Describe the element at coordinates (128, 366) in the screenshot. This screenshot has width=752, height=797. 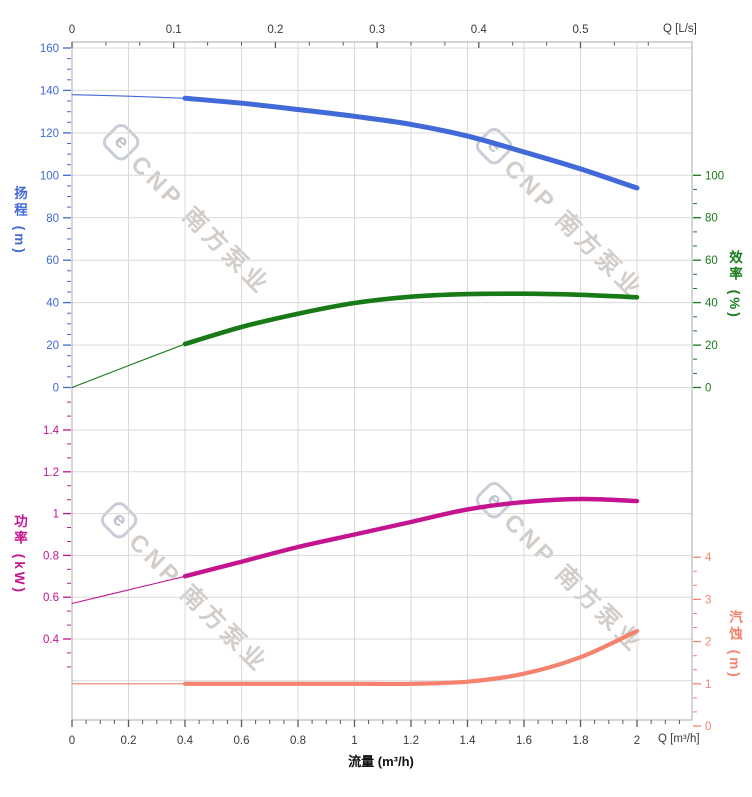
I see `curve-efficiency-thin` at that location.